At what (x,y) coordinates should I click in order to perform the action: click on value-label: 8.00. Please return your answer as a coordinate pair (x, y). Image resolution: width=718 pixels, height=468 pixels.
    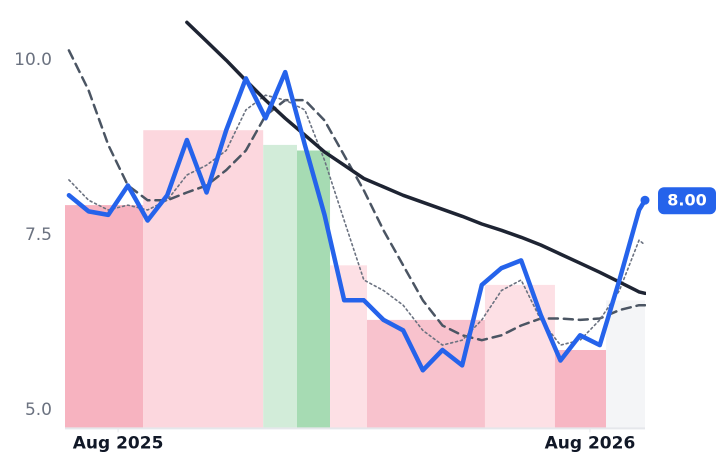
    Looking at the image, I should click on (686, 200).